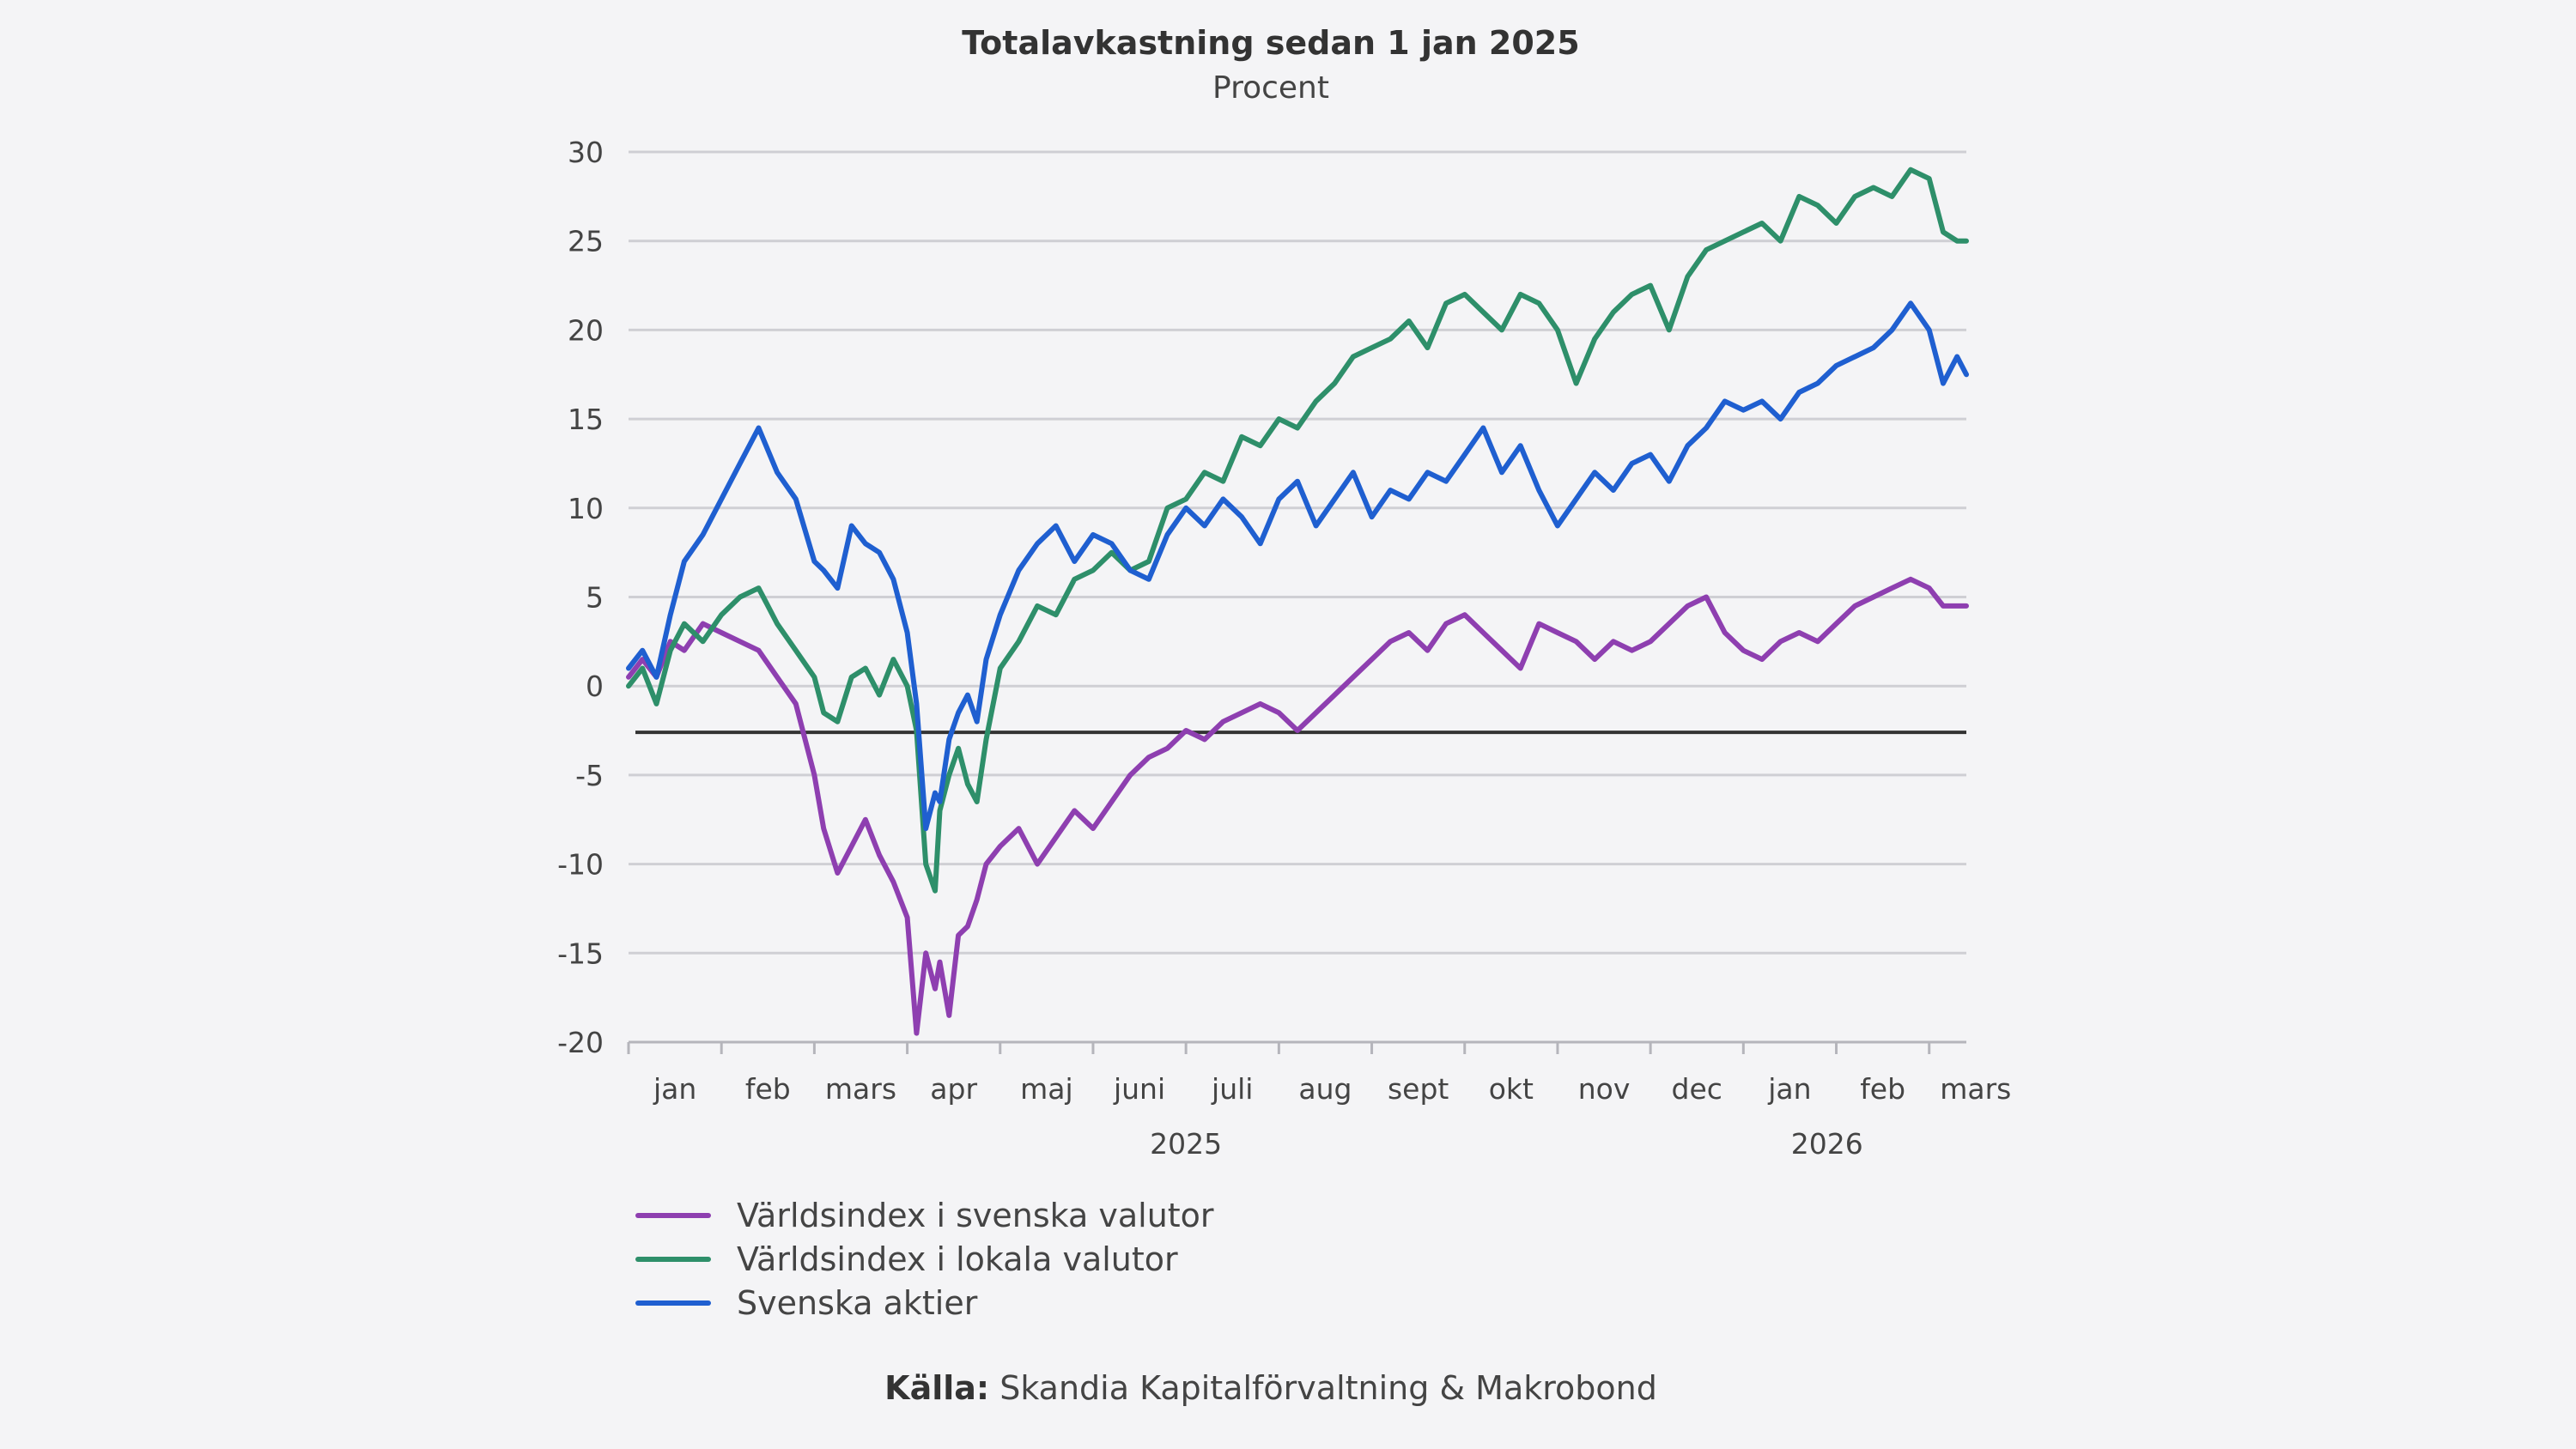 The image size is (2576, 1449). I want to click on y-tick-label: 15, so click(586, 419).